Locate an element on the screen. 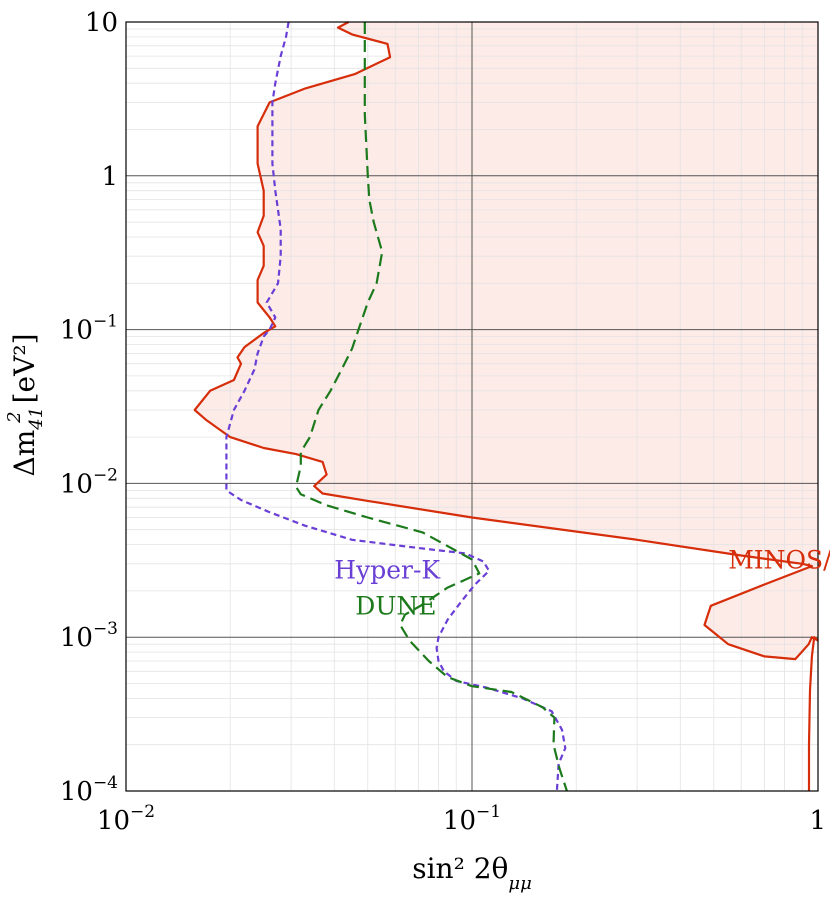 The image size is (830, 900). x-axis-label: sin² 2θμμ is located at coordinates (472, 873).